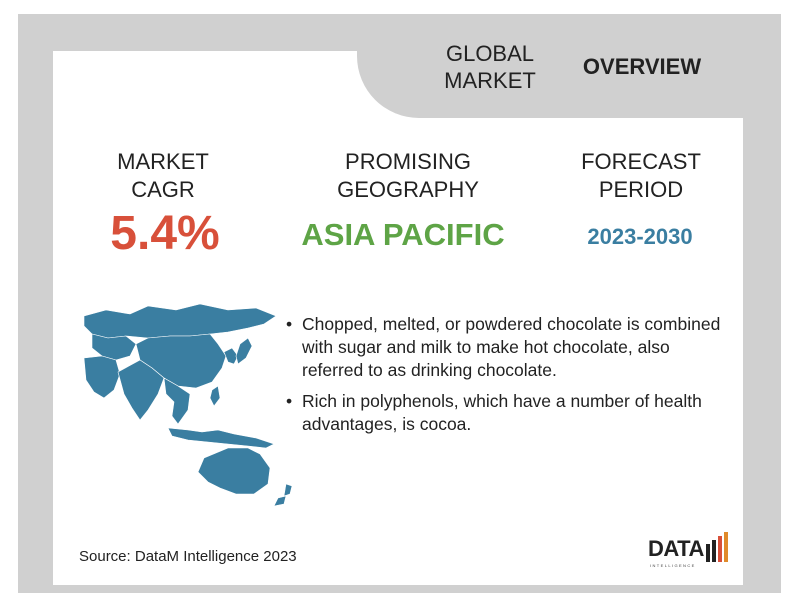  What do you see at coordinates (188, 405) in the screenshot?
I see `asia-pacific-map-icon` at bounding box center [188, 405].